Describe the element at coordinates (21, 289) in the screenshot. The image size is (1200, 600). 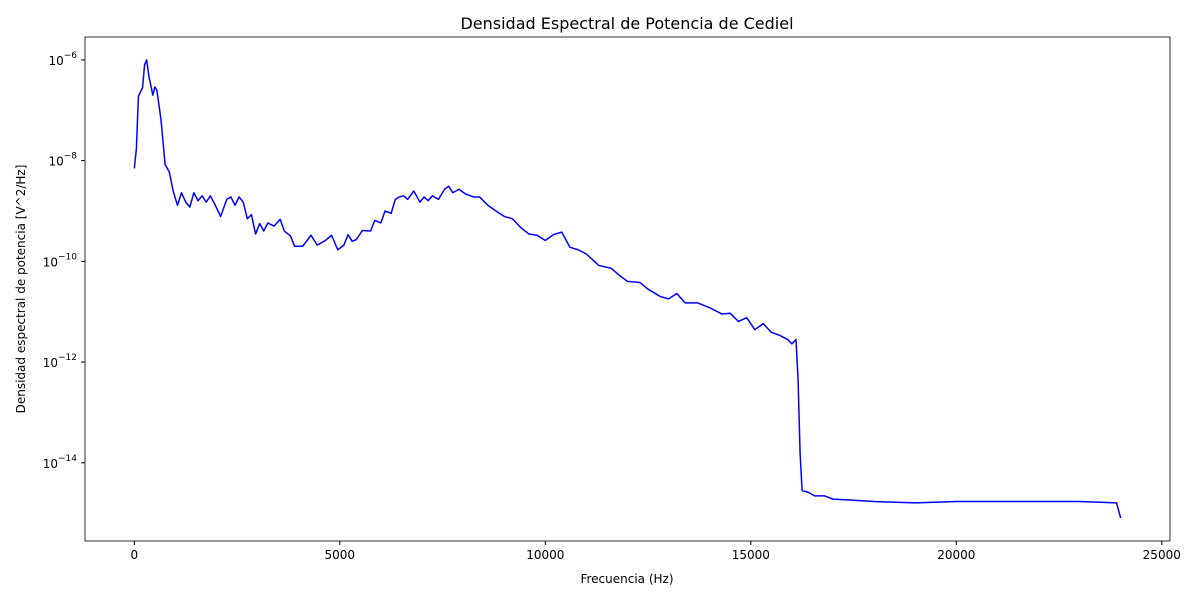
I see `y-axis-label: Densidad espectral de potencia [V^2/Hz]` at that location.